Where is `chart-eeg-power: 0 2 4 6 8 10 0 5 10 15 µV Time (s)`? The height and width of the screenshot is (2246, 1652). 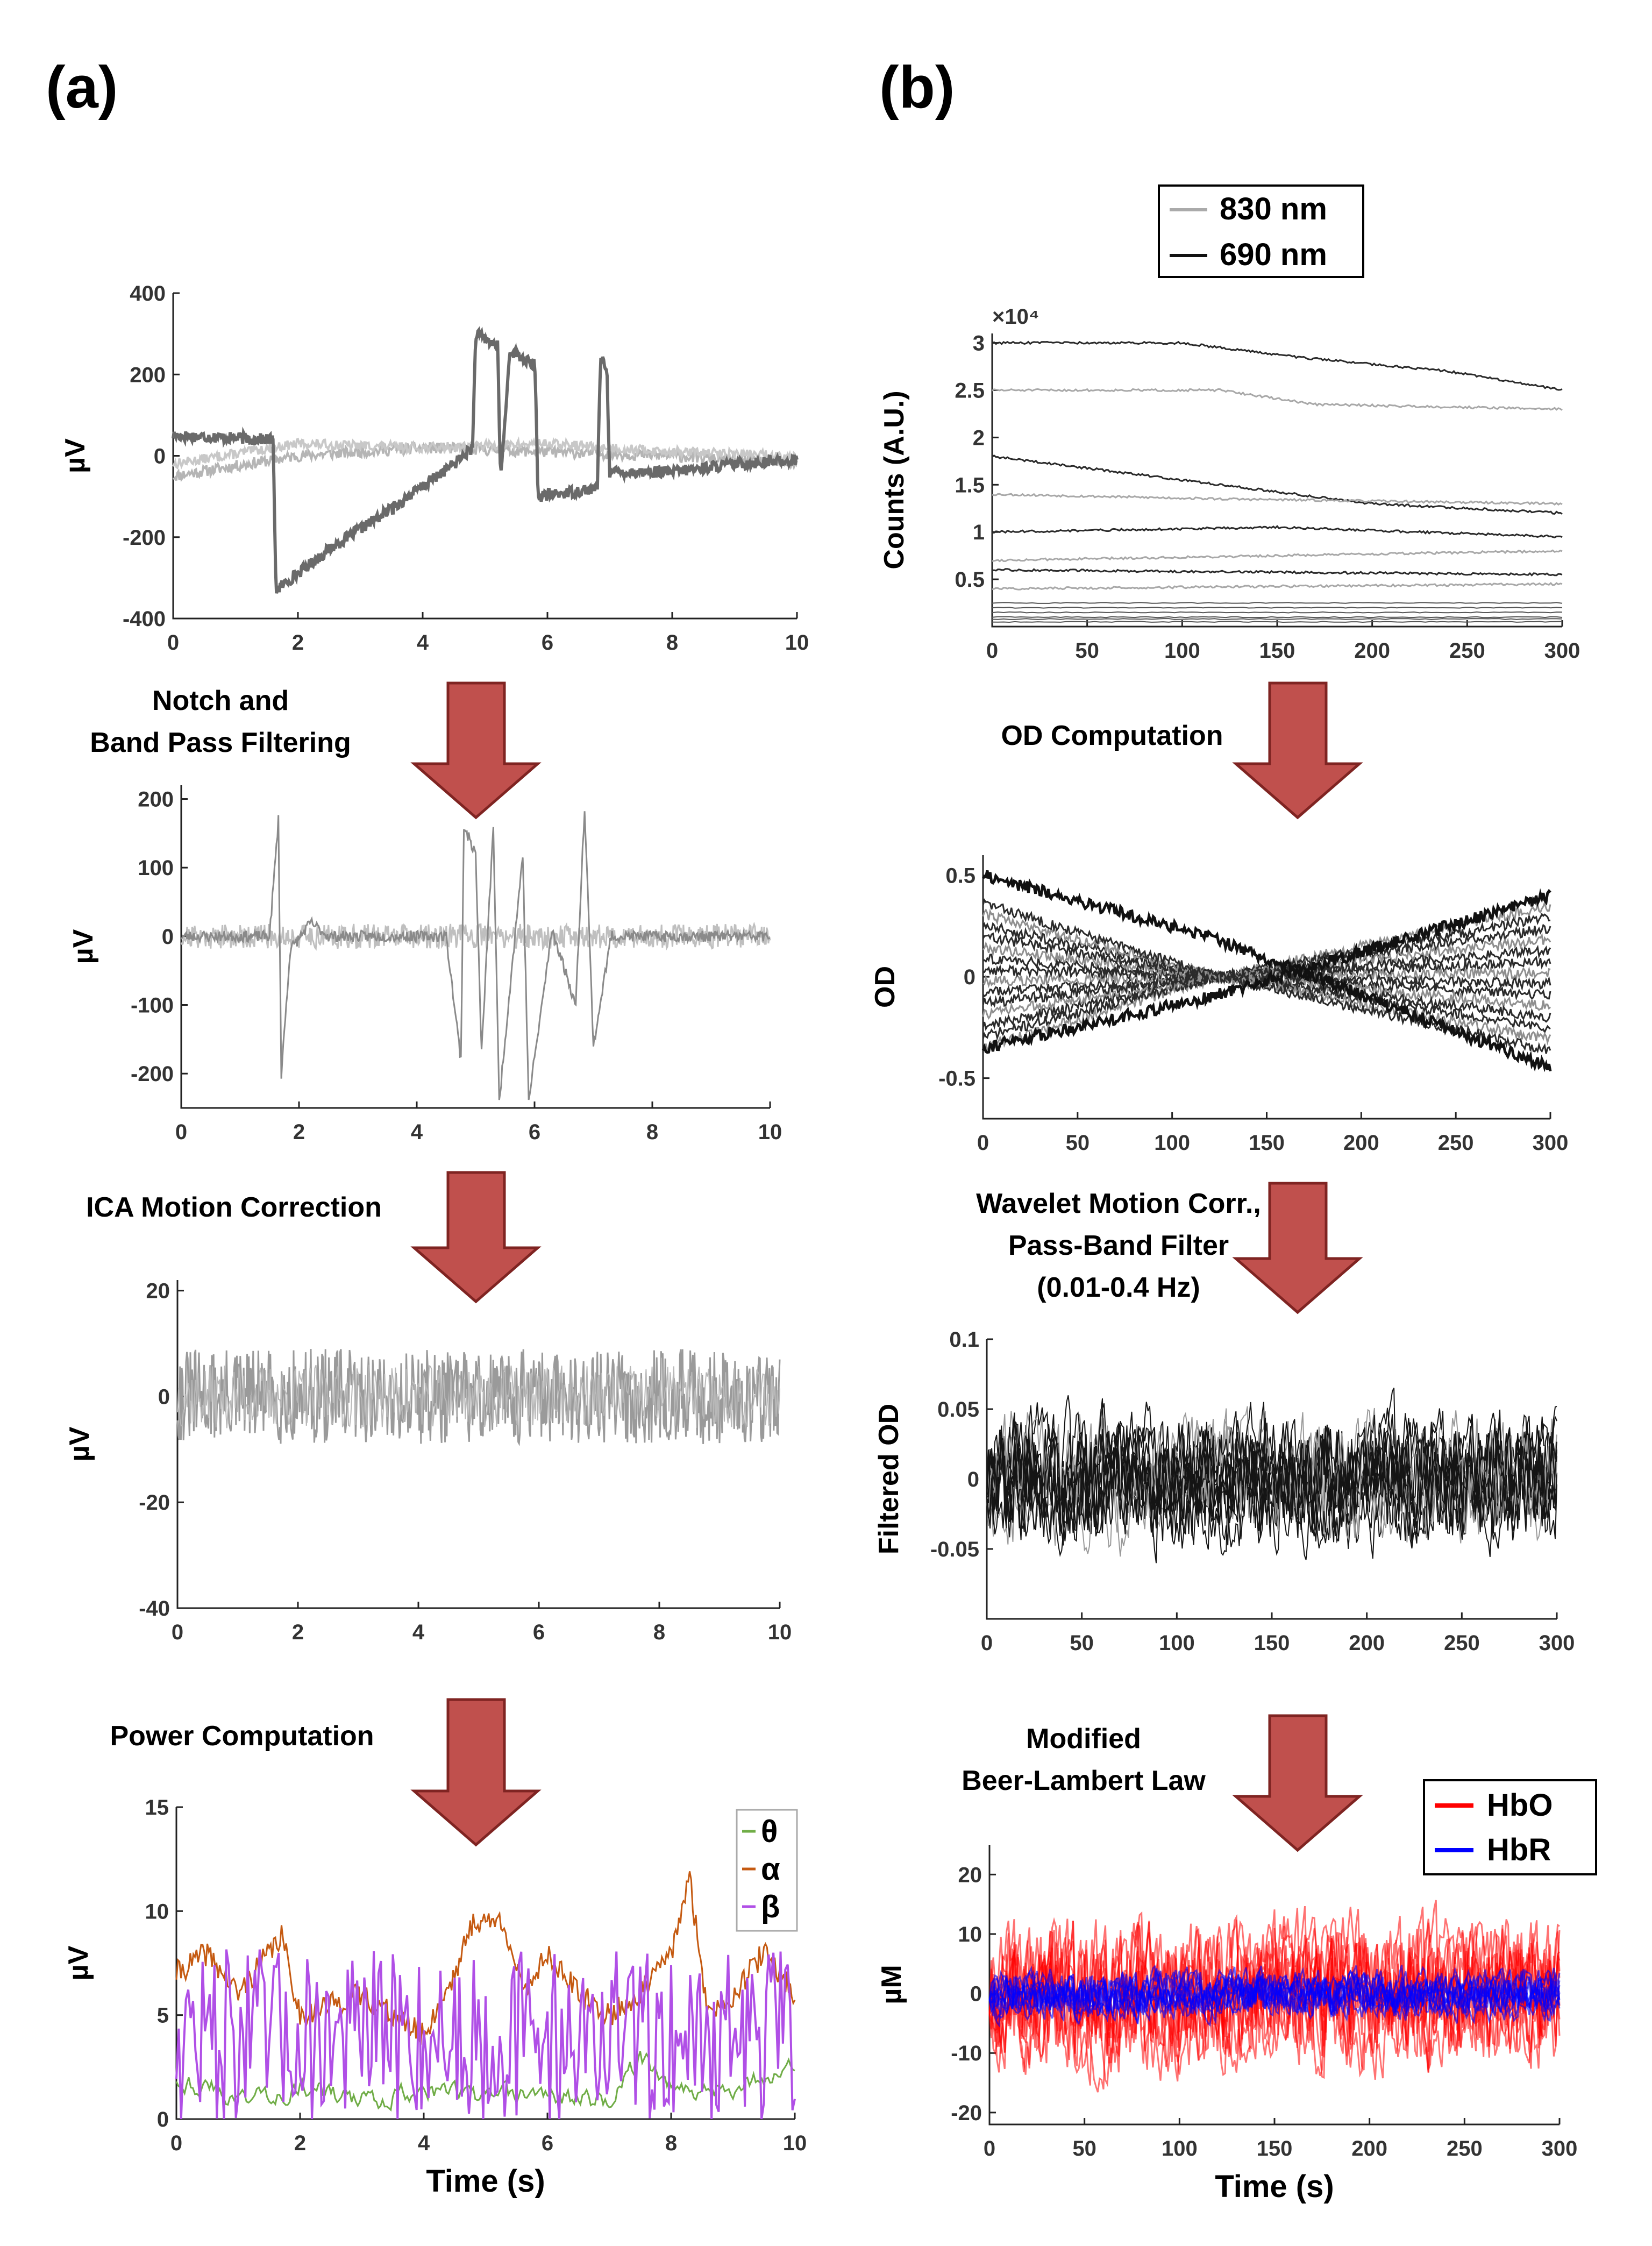 chart-eeg-power: 0 2 4 6 8 10 0 5 10 15 µV Time (s) is located at coordinates (435, 1998).